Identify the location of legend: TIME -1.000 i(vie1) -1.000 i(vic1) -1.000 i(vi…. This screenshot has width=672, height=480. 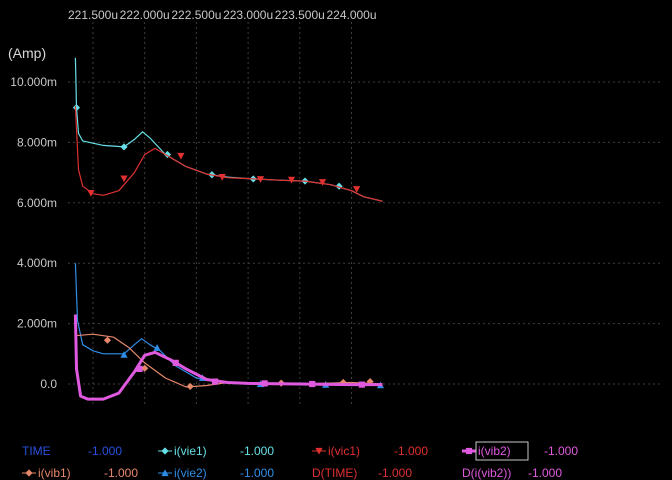
(300, 460).